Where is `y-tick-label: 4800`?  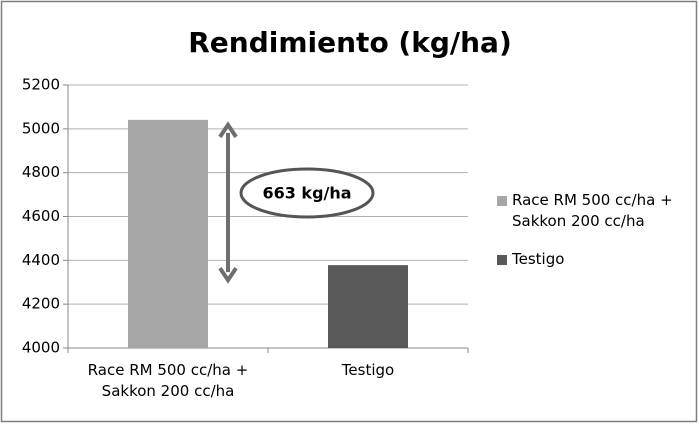
y-tick-label: 4800 is located at coordinates (41, 172).